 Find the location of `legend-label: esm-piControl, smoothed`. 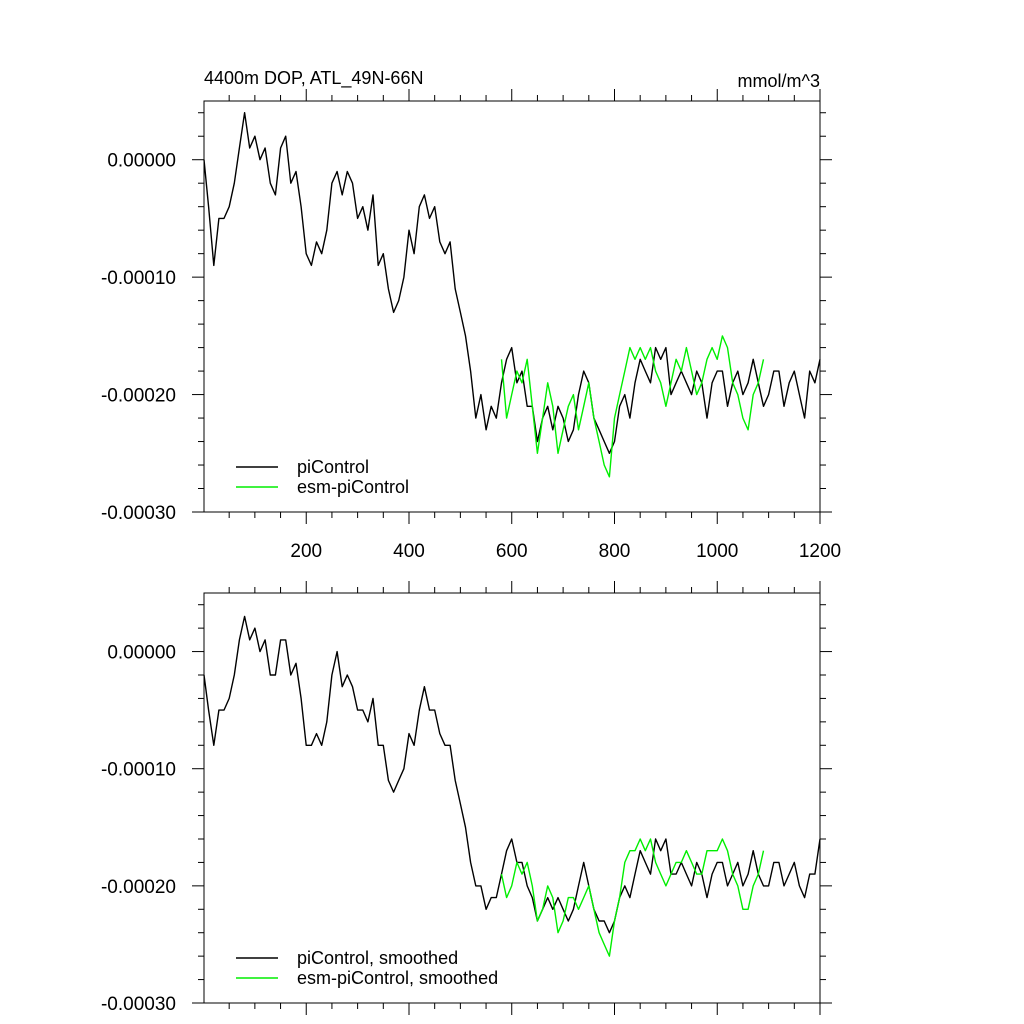

legend-label: esm-piControl, smoothed is located at coordinates (397, 978).